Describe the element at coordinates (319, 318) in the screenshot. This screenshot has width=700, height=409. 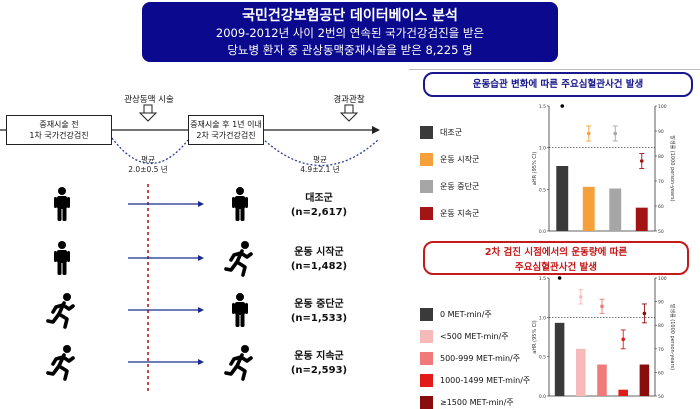
I see `group-count: (n=1,533)` at that location.